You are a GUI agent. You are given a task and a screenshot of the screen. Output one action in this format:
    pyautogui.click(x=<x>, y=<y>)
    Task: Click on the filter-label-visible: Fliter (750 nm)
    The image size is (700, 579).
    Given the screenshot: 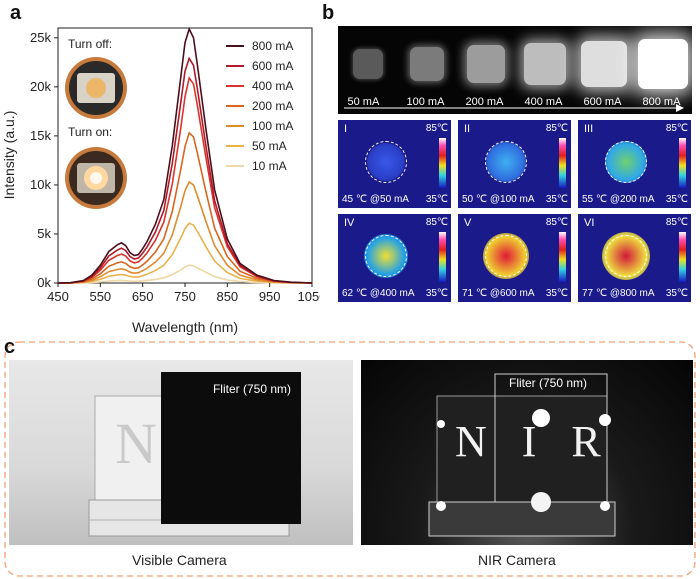 What is the action you would take?
    pyautogui.click(x=251, y=389)
    